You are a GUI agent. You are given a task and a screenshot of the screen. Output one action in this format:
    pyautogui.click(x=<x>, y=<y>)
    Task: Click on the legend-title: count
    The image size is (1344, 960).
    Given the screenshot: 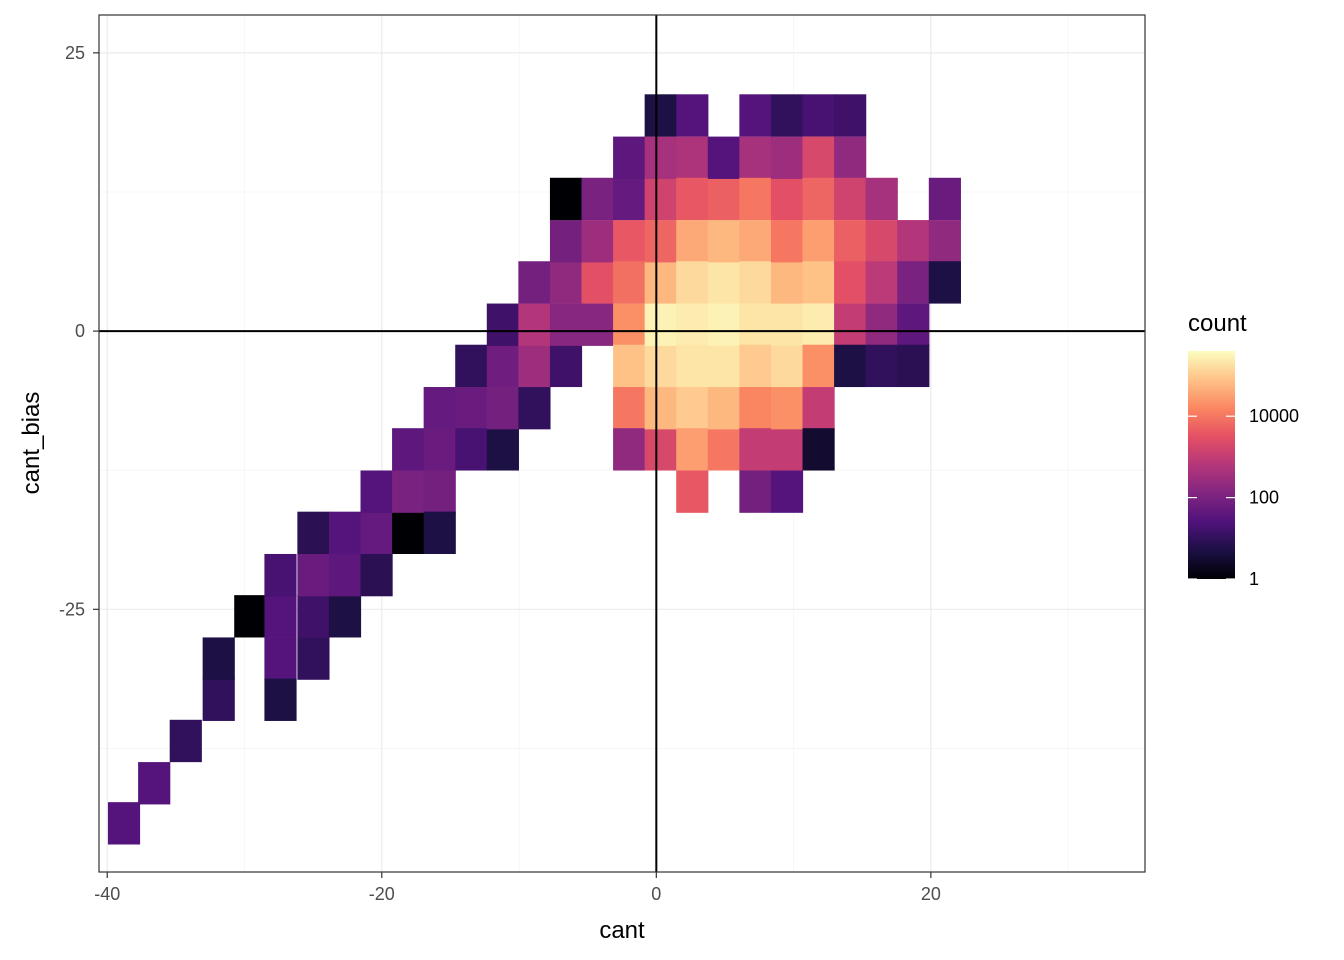 What is the action you would take?
    pyautogui.click(x=1217, y=323)
    